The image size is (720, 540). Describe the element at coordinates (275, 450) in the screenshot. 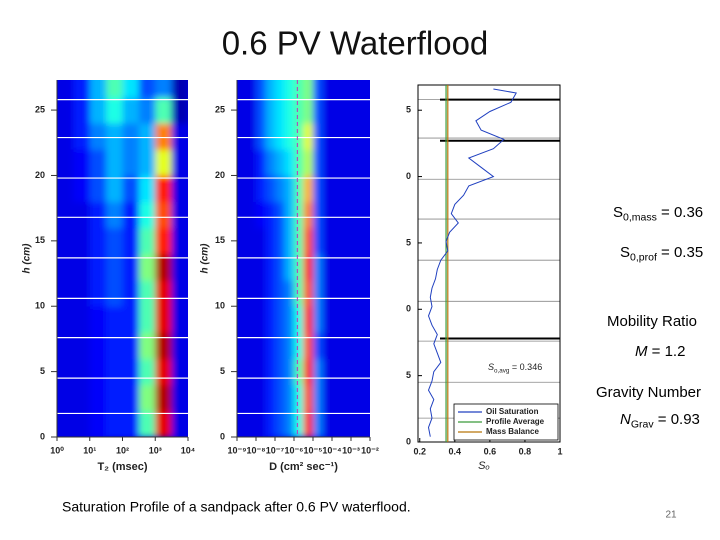

I see `x-tick-label: 10⁻⁷` at that location.